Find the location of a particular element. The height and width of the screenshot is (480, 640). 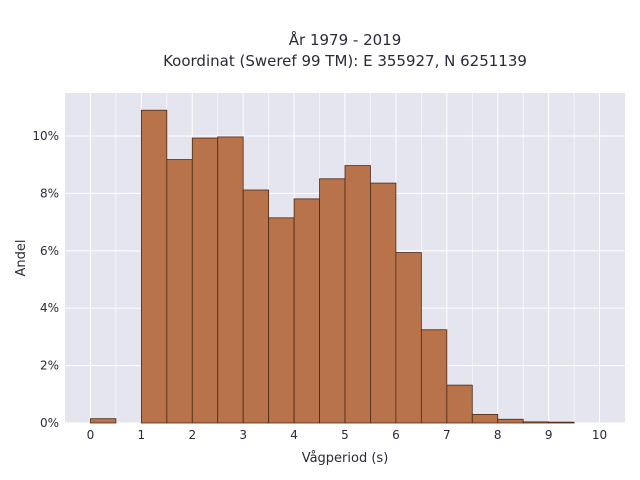

x-tick-label: 4 is located at coordinates (294, 435).